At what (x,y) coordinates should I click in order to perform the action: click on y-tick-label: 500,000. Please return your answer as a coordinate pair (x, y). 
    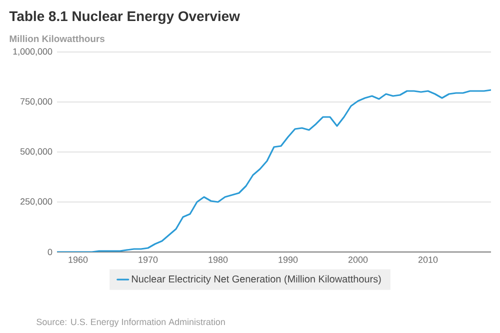
    Looking at the image, I should click on (36, 152).